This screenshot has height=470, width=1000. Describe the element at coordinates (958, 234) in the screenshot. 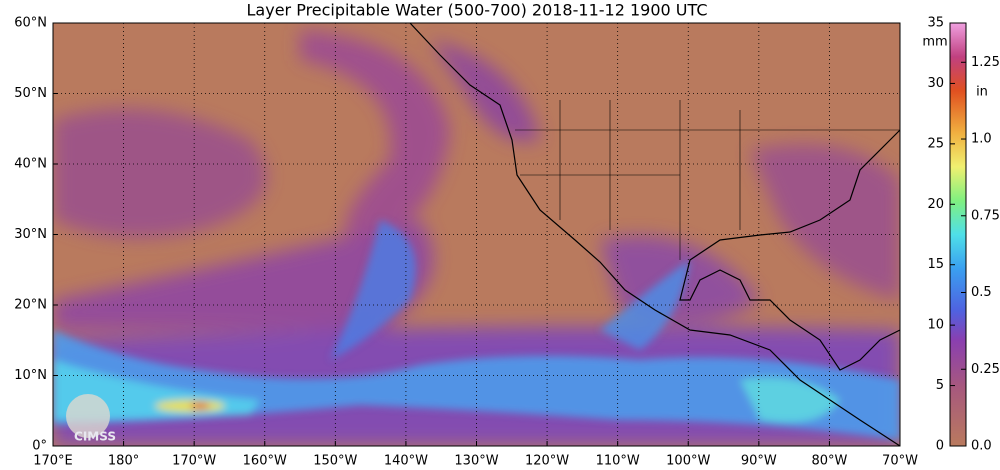

I see `colorbar` at that location.